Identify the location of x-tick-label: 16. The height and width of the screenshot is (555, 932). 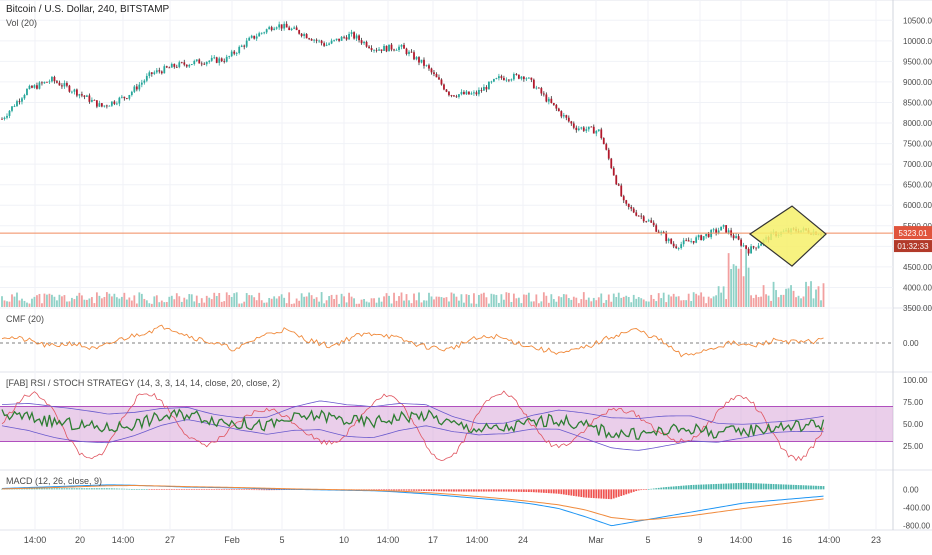
(787, 540).